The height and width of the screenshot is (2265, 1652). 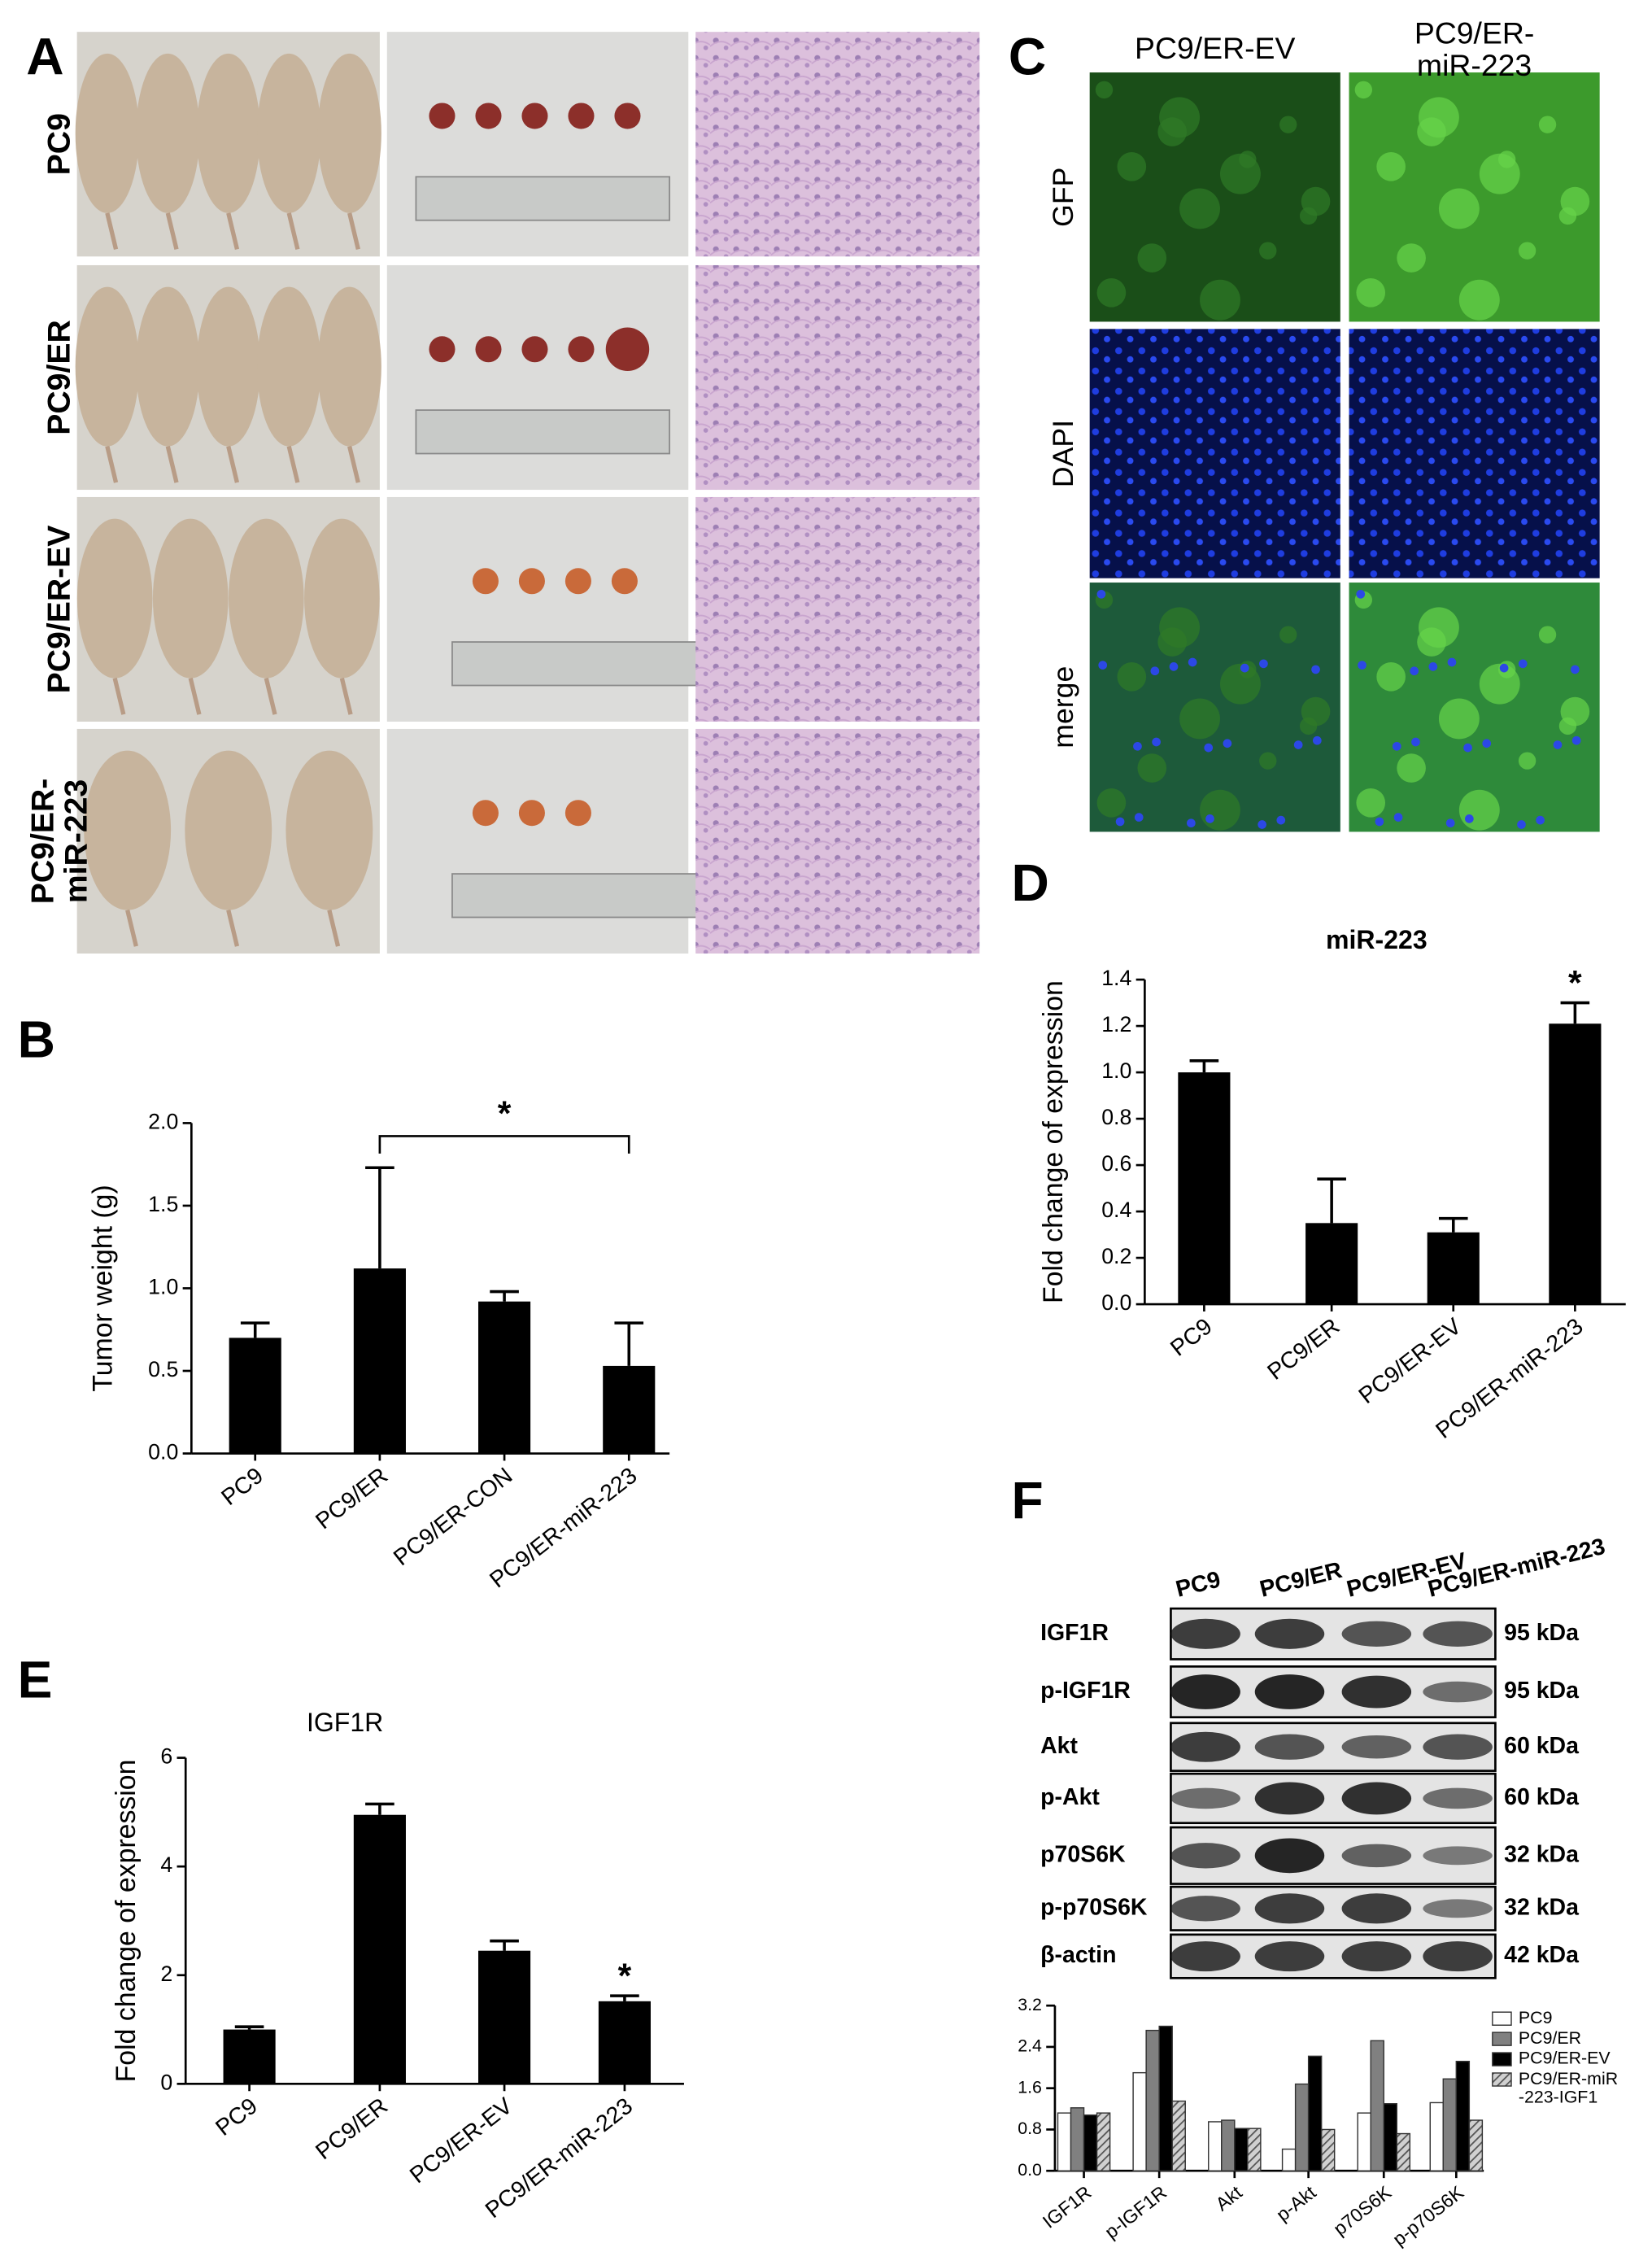 What do you see at coordinates (837, 841) in the screenshot?
I see `histology` at bounding box center [837, 841].